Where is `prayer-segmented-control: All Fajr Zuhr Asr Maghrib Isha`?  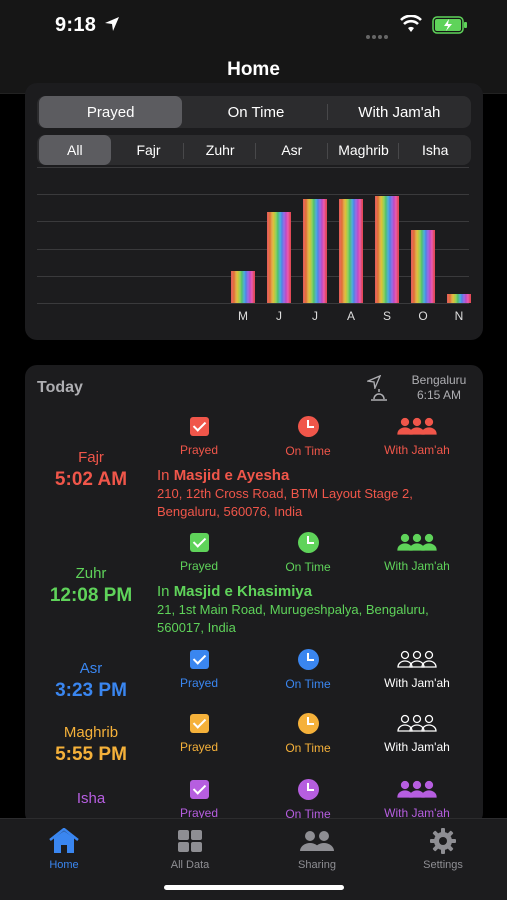 prayer-segmented-control: All Fajr Zuhr Asr Maghrib Isha is located at coordinates (254, 150).